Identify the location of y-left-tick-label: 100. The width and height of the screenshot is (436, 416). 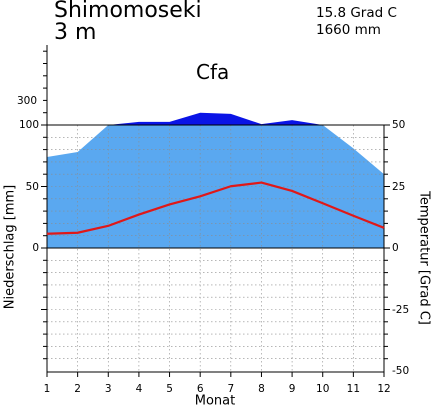
(28, 125).